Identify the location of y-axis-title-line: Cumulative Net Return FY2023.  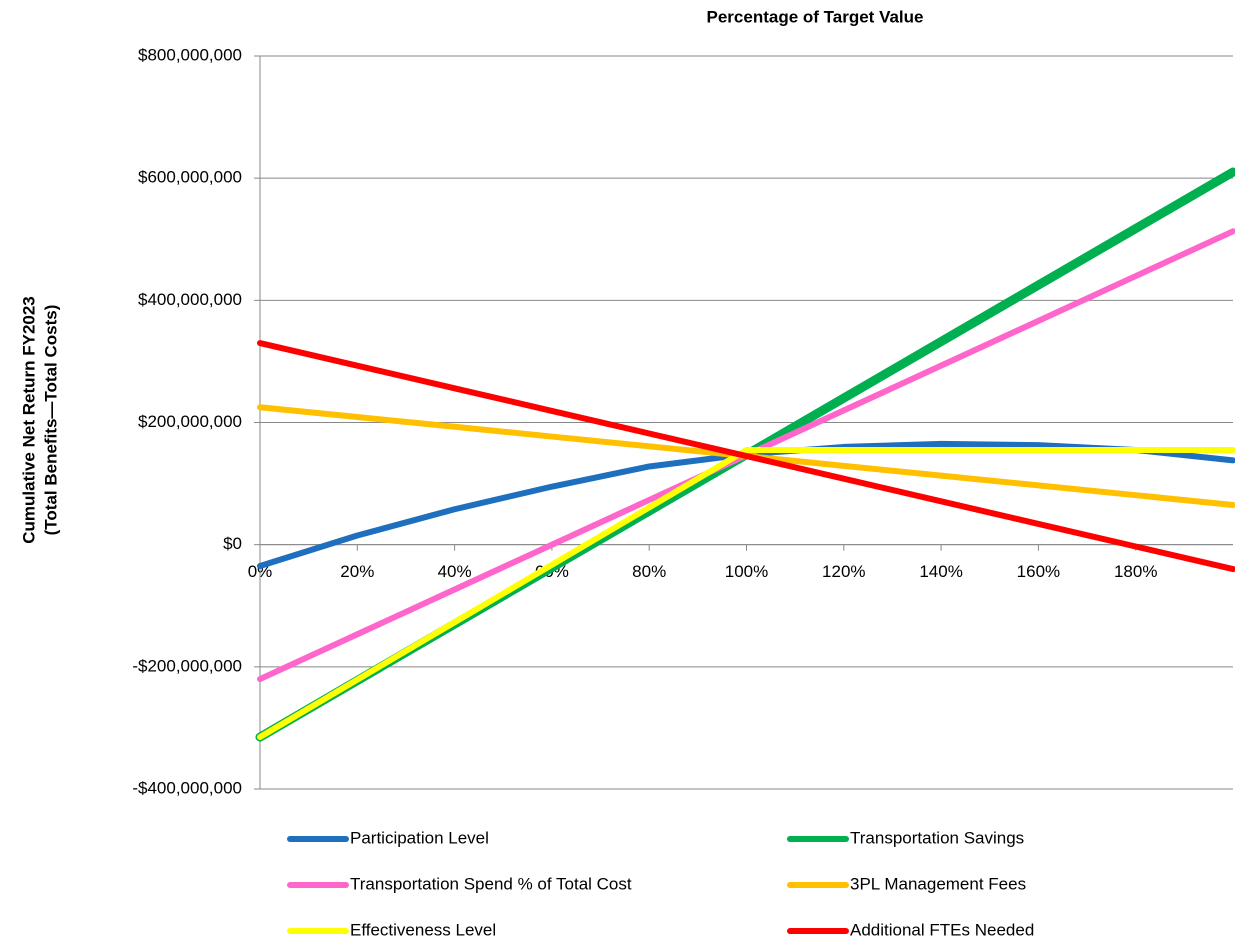
(28, 420).